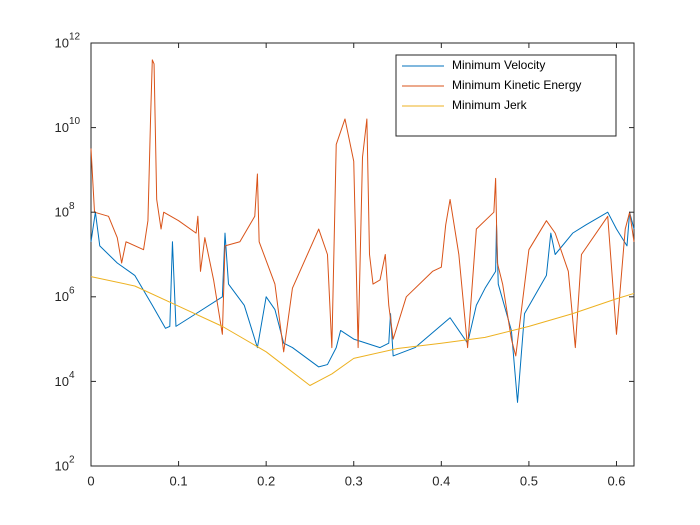  I want to click on y-tick-exponent: 12, so click(75, 37).